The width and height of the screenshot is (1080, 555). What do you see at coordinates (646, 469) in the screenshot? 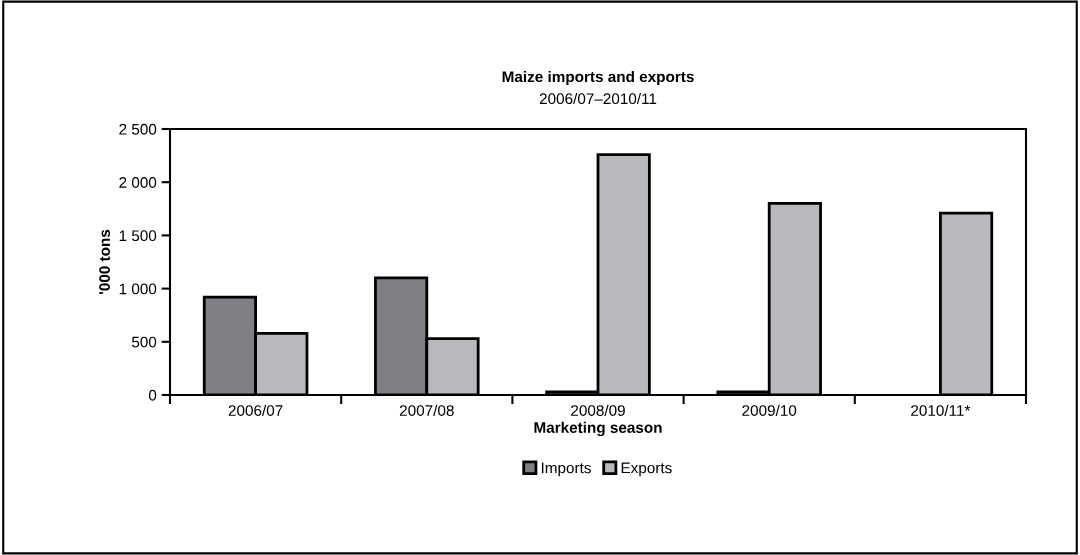
I see `legend-label: Exports` at bounding box center [646, 469].